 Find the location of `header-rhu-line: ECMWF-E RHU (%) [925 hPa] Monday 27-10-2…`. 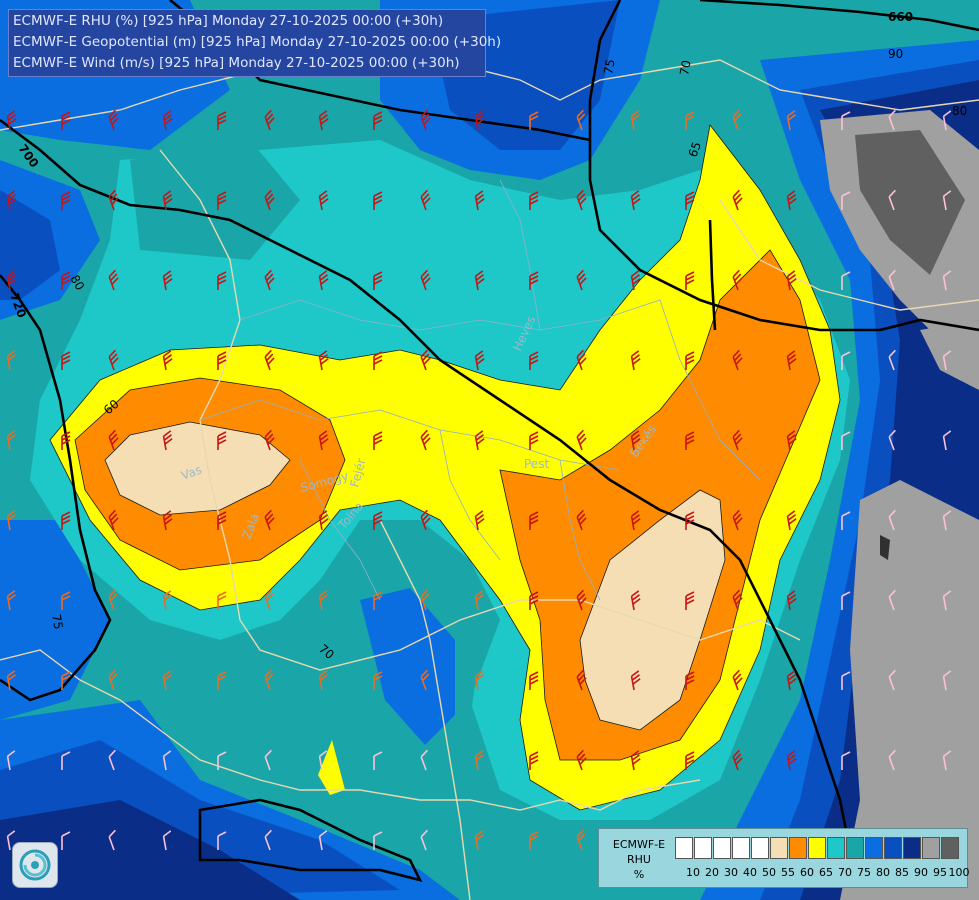

header-rhu-line: ECMWF-E RHU (%) [925 hPa] Monday 27-10-2… is located at coordinates (228, 21).